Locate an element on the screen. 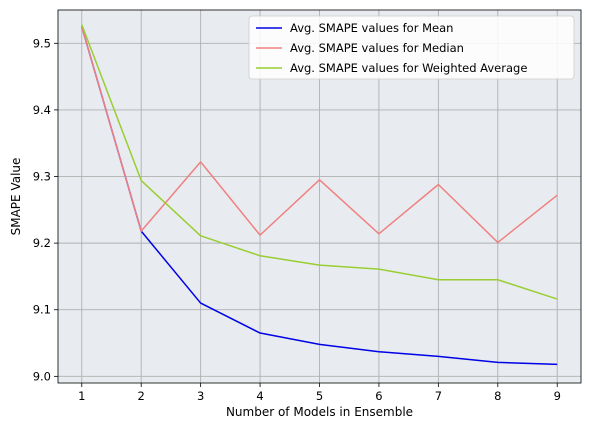 The height and width of the screenshot is (429, 589). x-tick-label: 2 is located at coordinates (141, 396).